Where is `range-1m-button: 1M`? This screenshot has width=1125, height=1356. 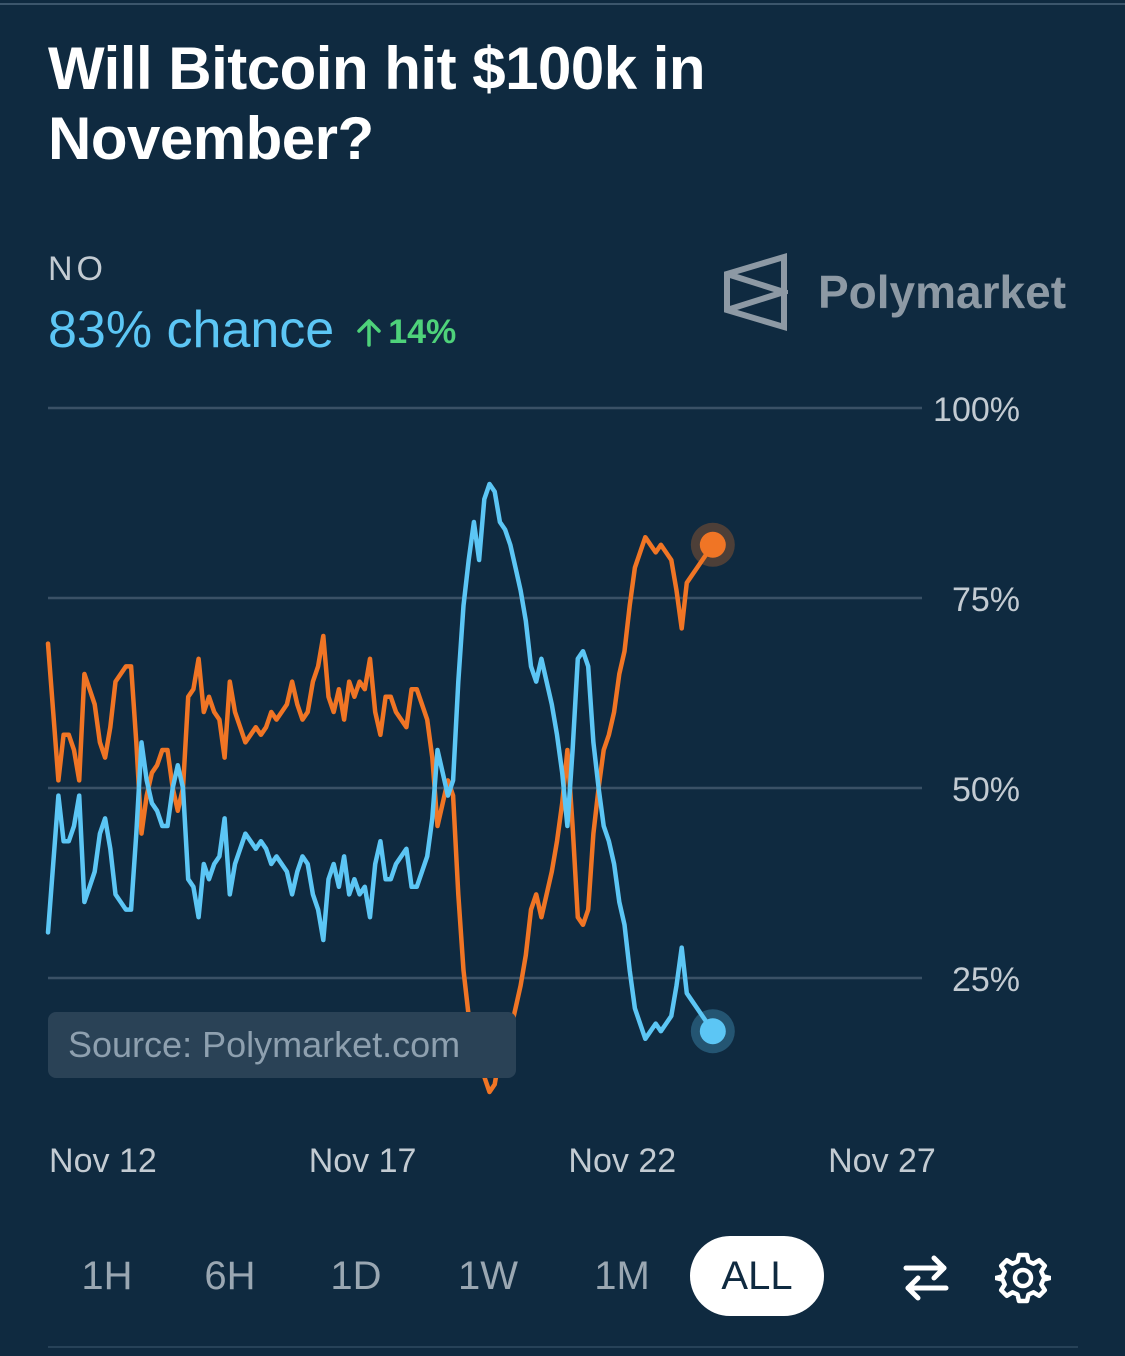
range-1m-button: 1M is located at coordinates (622, 1276).